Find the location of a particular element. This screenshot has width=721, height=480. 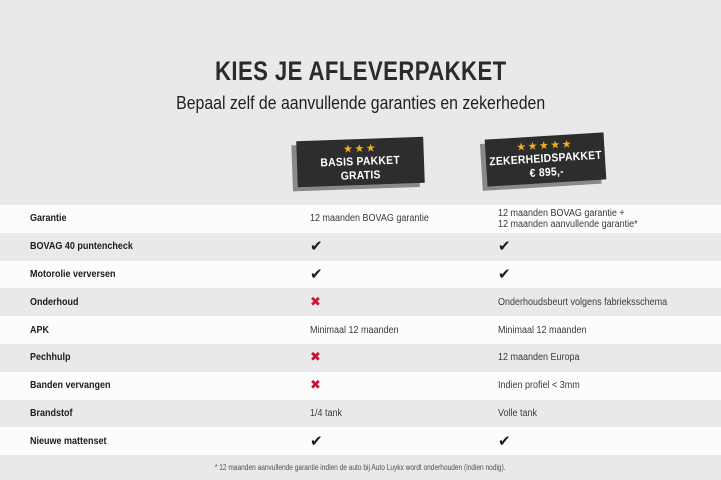

basis-cell: Minimaal 12 maanden is located at coordinates (354, 330).